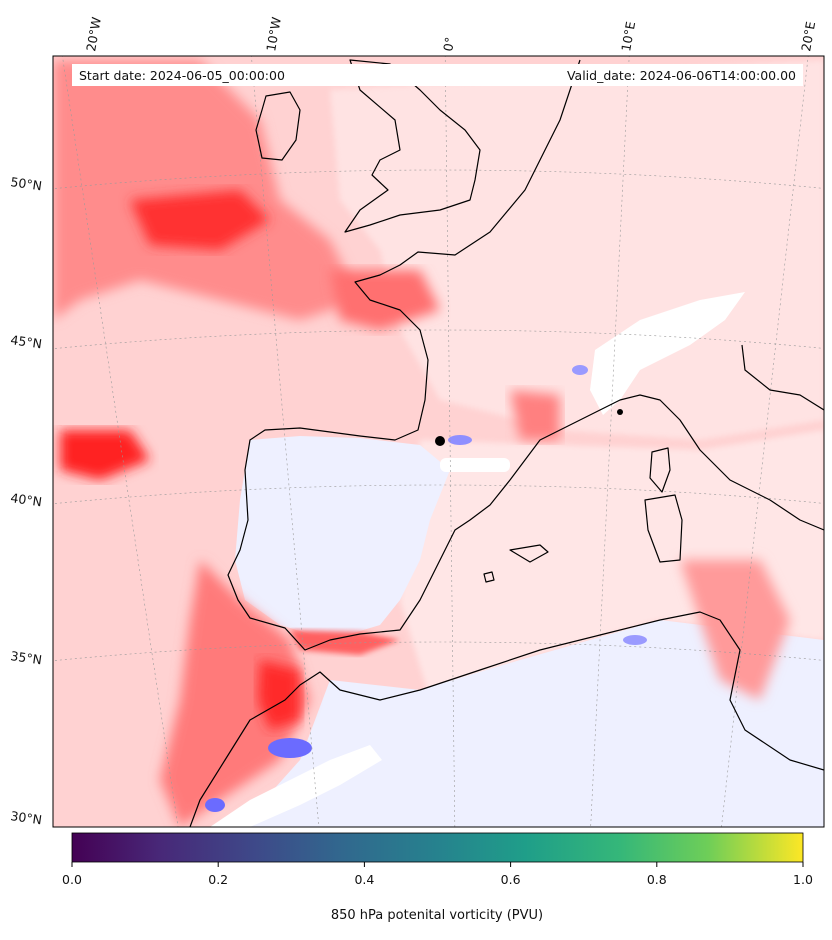 The height and width of the screenshot is (940, 832). What do you see at coordinates (450, 34) in the screenshot?
I see `longitude-labels: 20°W 10°W 0° 10°E 20°E` at bounding box center [450, 34].